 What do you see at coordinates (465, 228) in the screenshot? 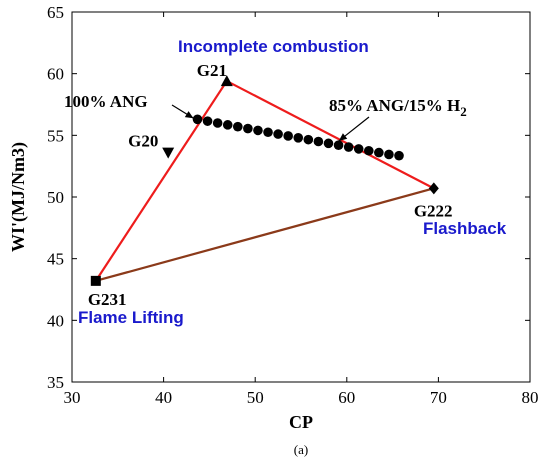
I see `region-flashback: Flashback` at bounding box center [465, 228].